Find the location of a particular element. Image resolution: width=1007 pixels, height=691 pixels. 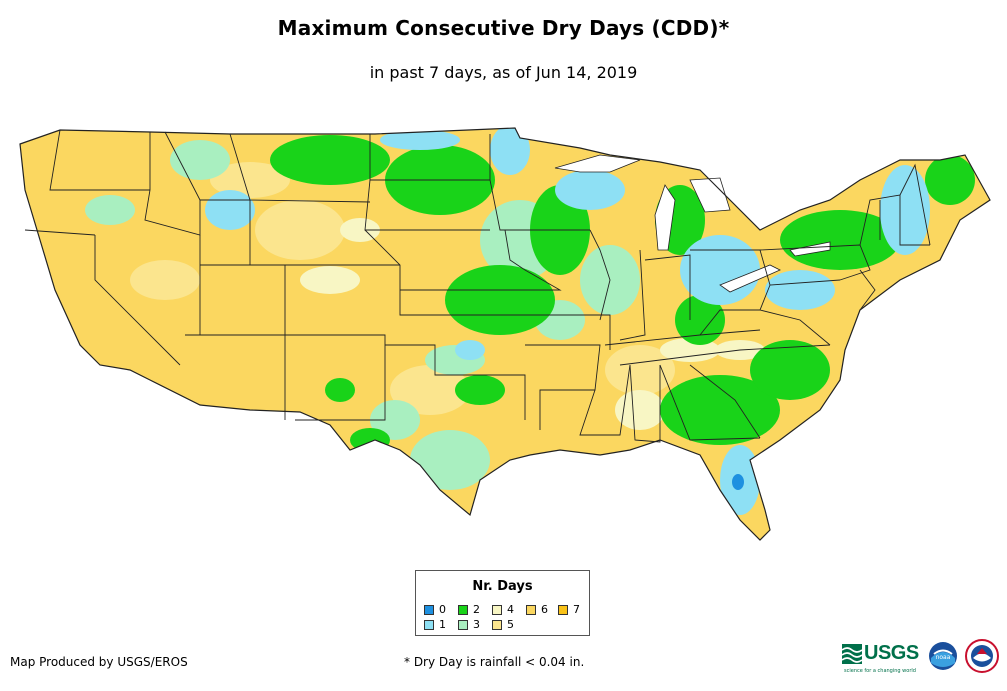

legend-item-6: 6 is located at coordinates (537, 609).